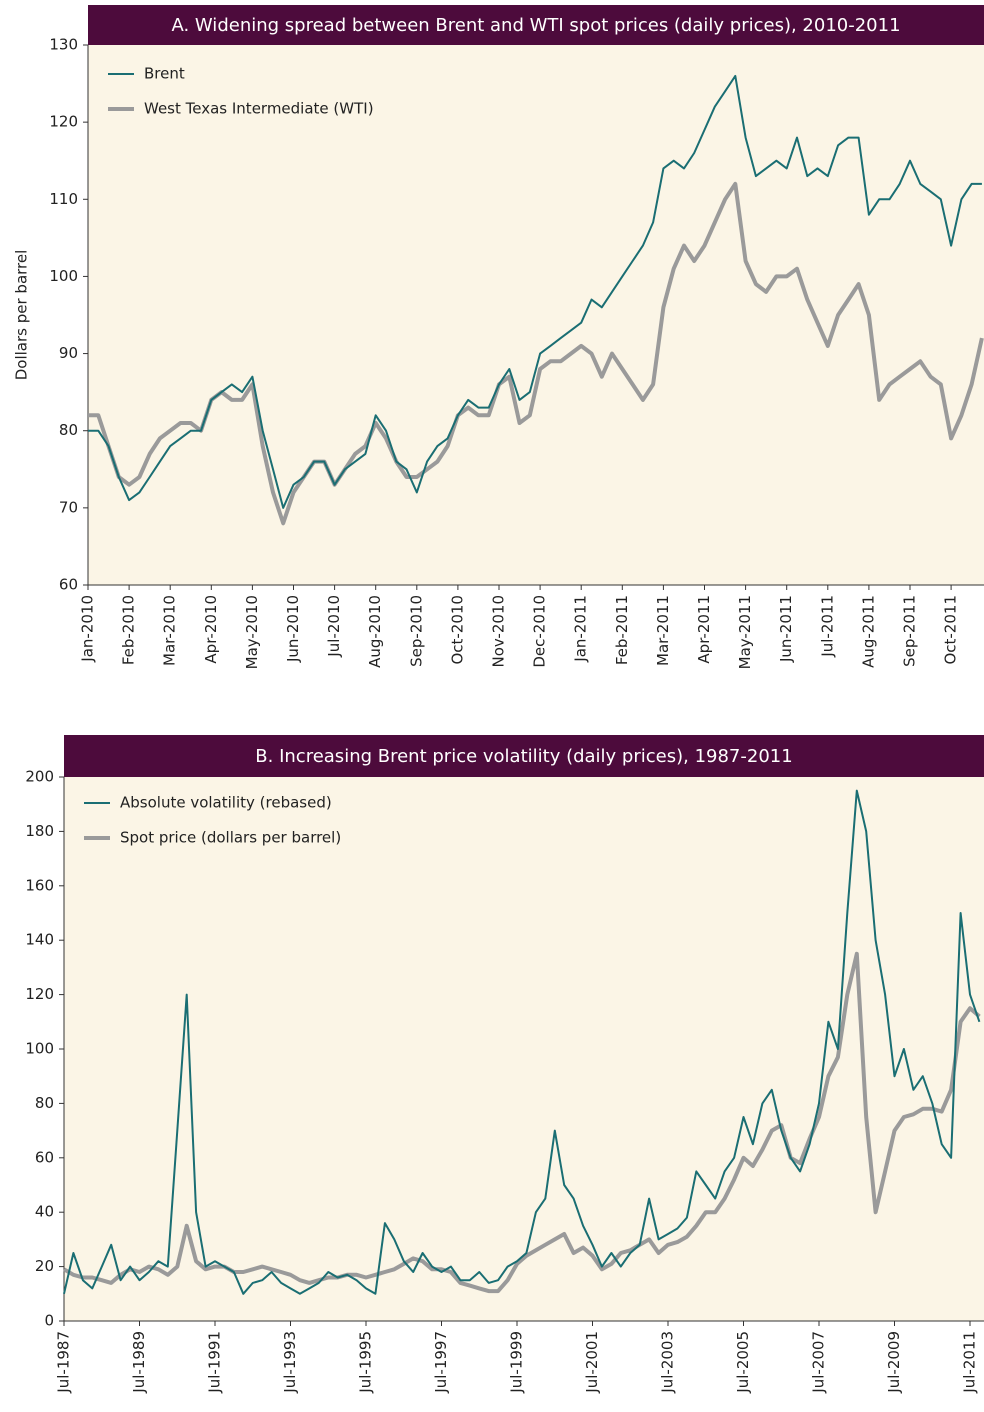 This screenshot has height=1412, width=984. What do you see at coordinates (39, 885) in the screenshot?
I see `y-tick-label: 160` at bounding box center [39, 885].